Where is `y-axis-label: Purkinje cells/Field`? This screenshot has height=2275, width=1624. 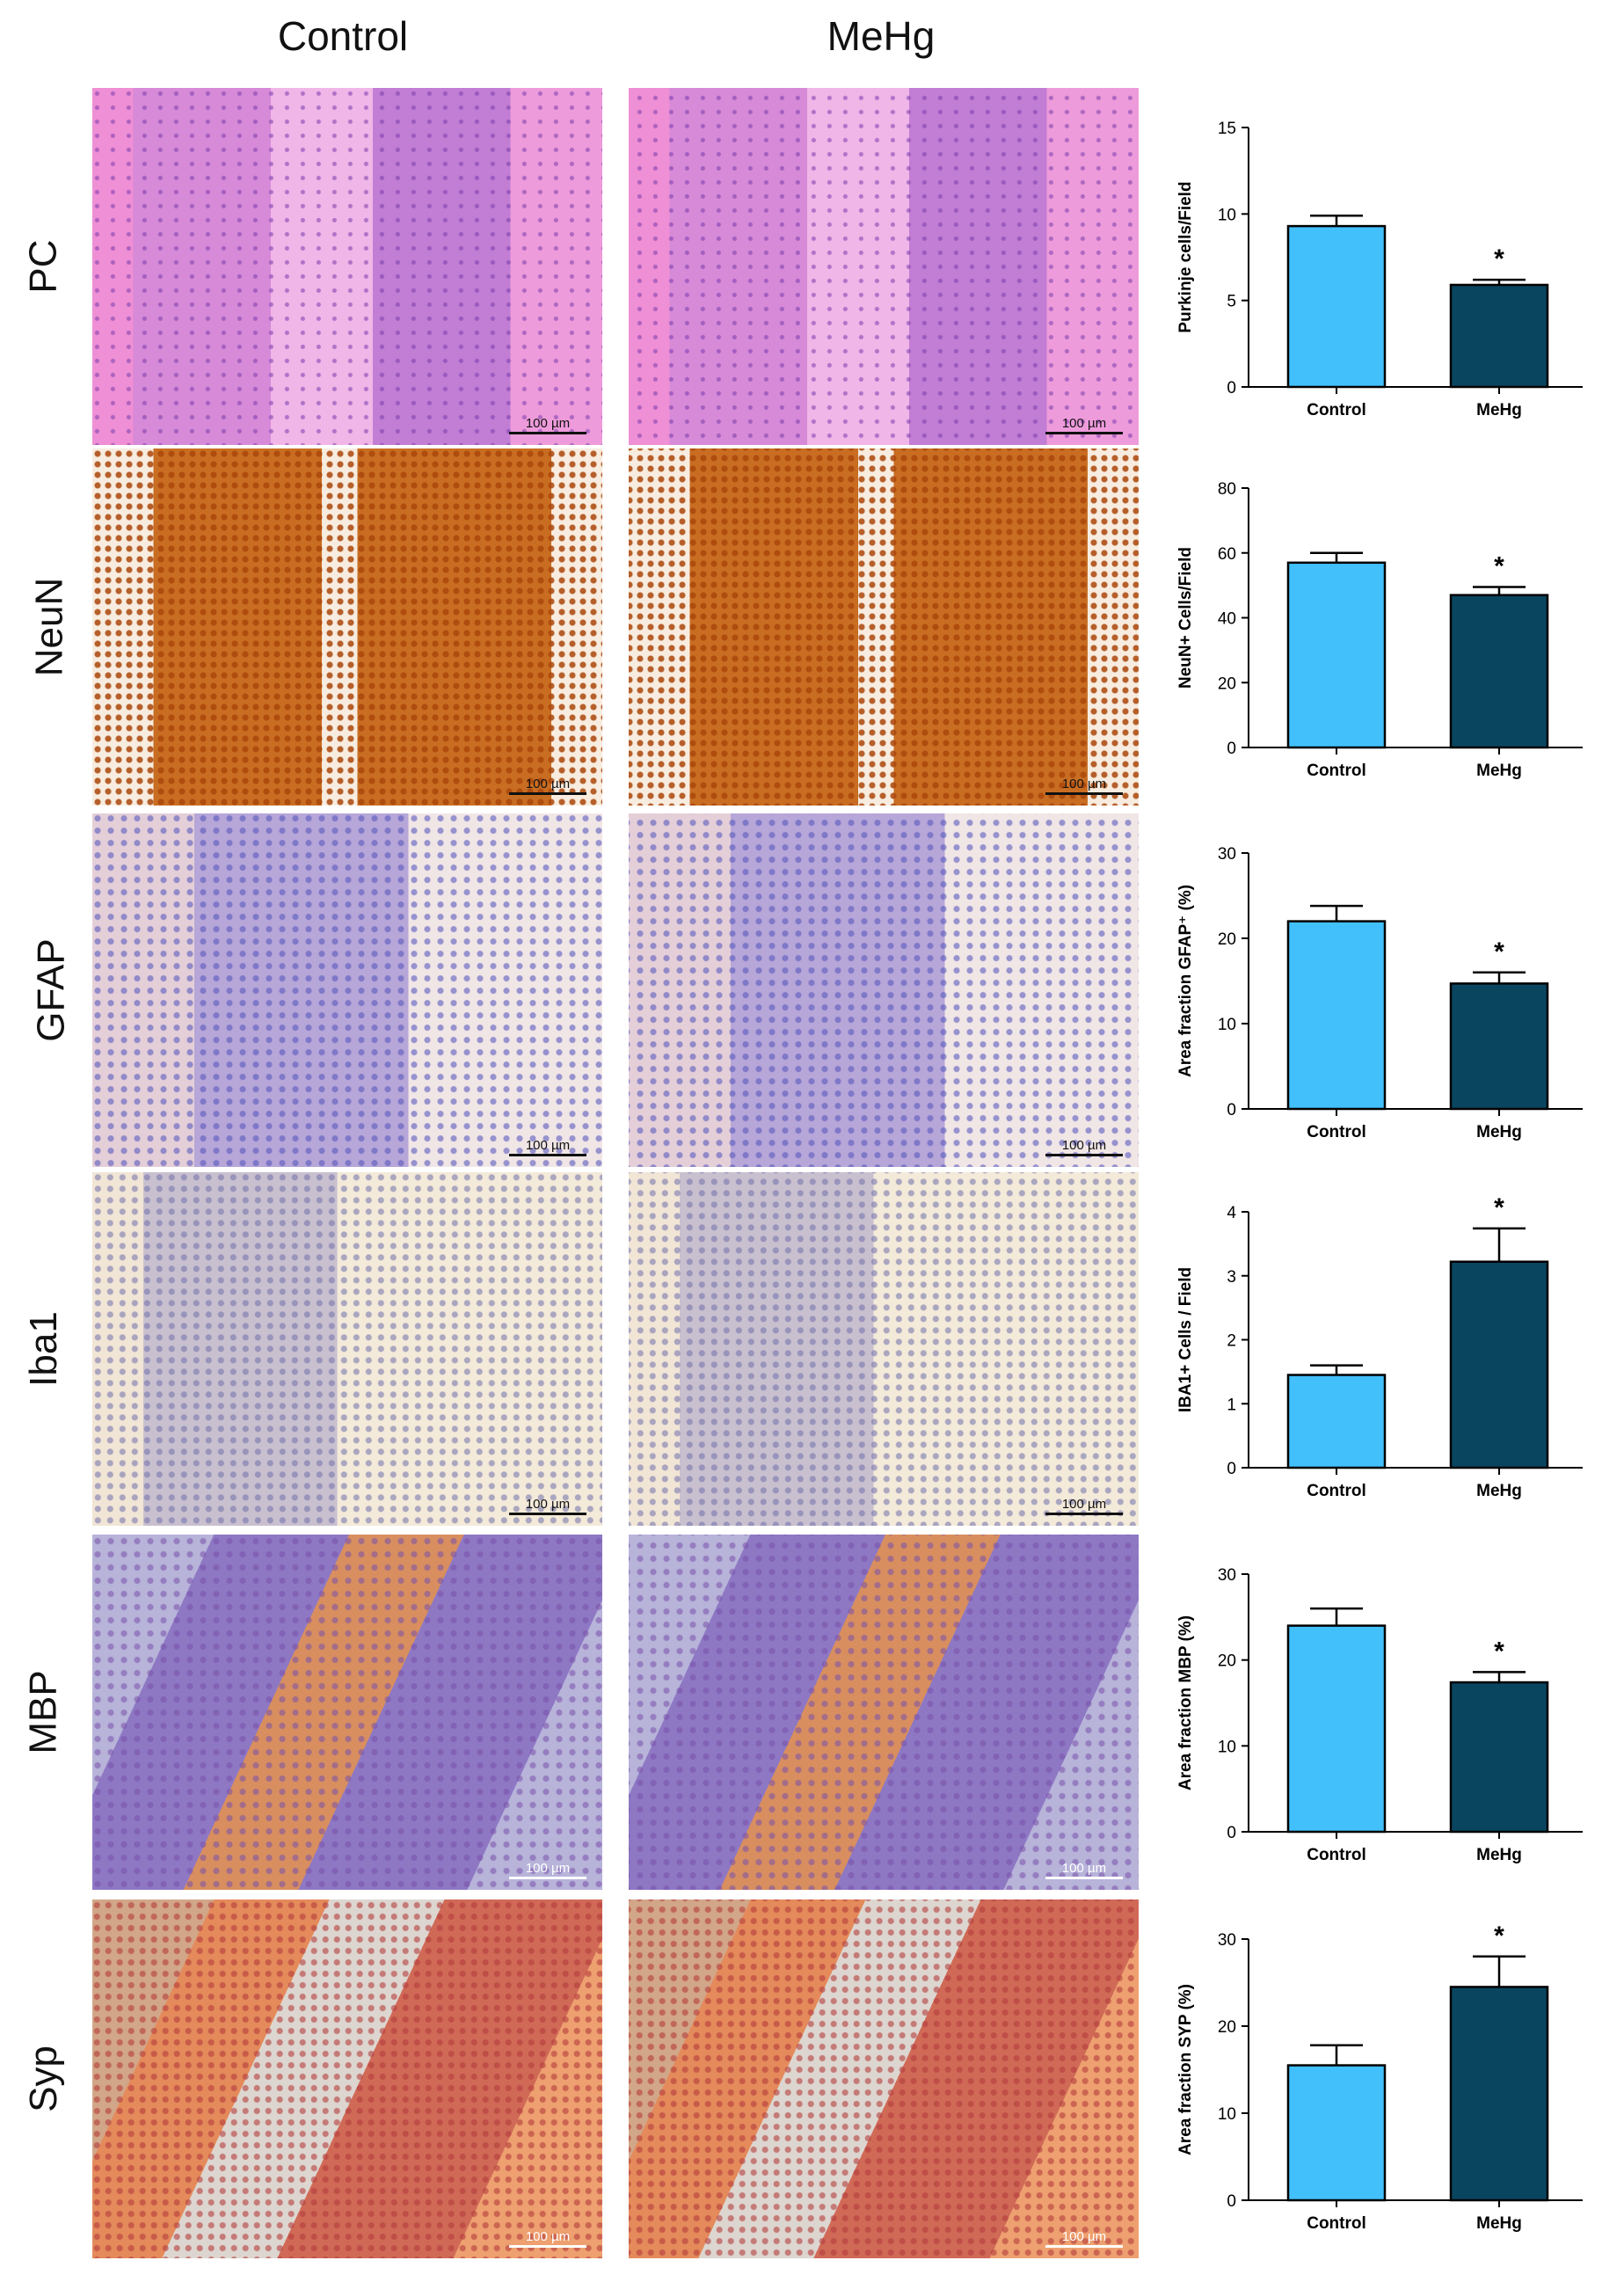
y-axis-label: Purkinje cells/Field is located at coordinates (1185, 257).